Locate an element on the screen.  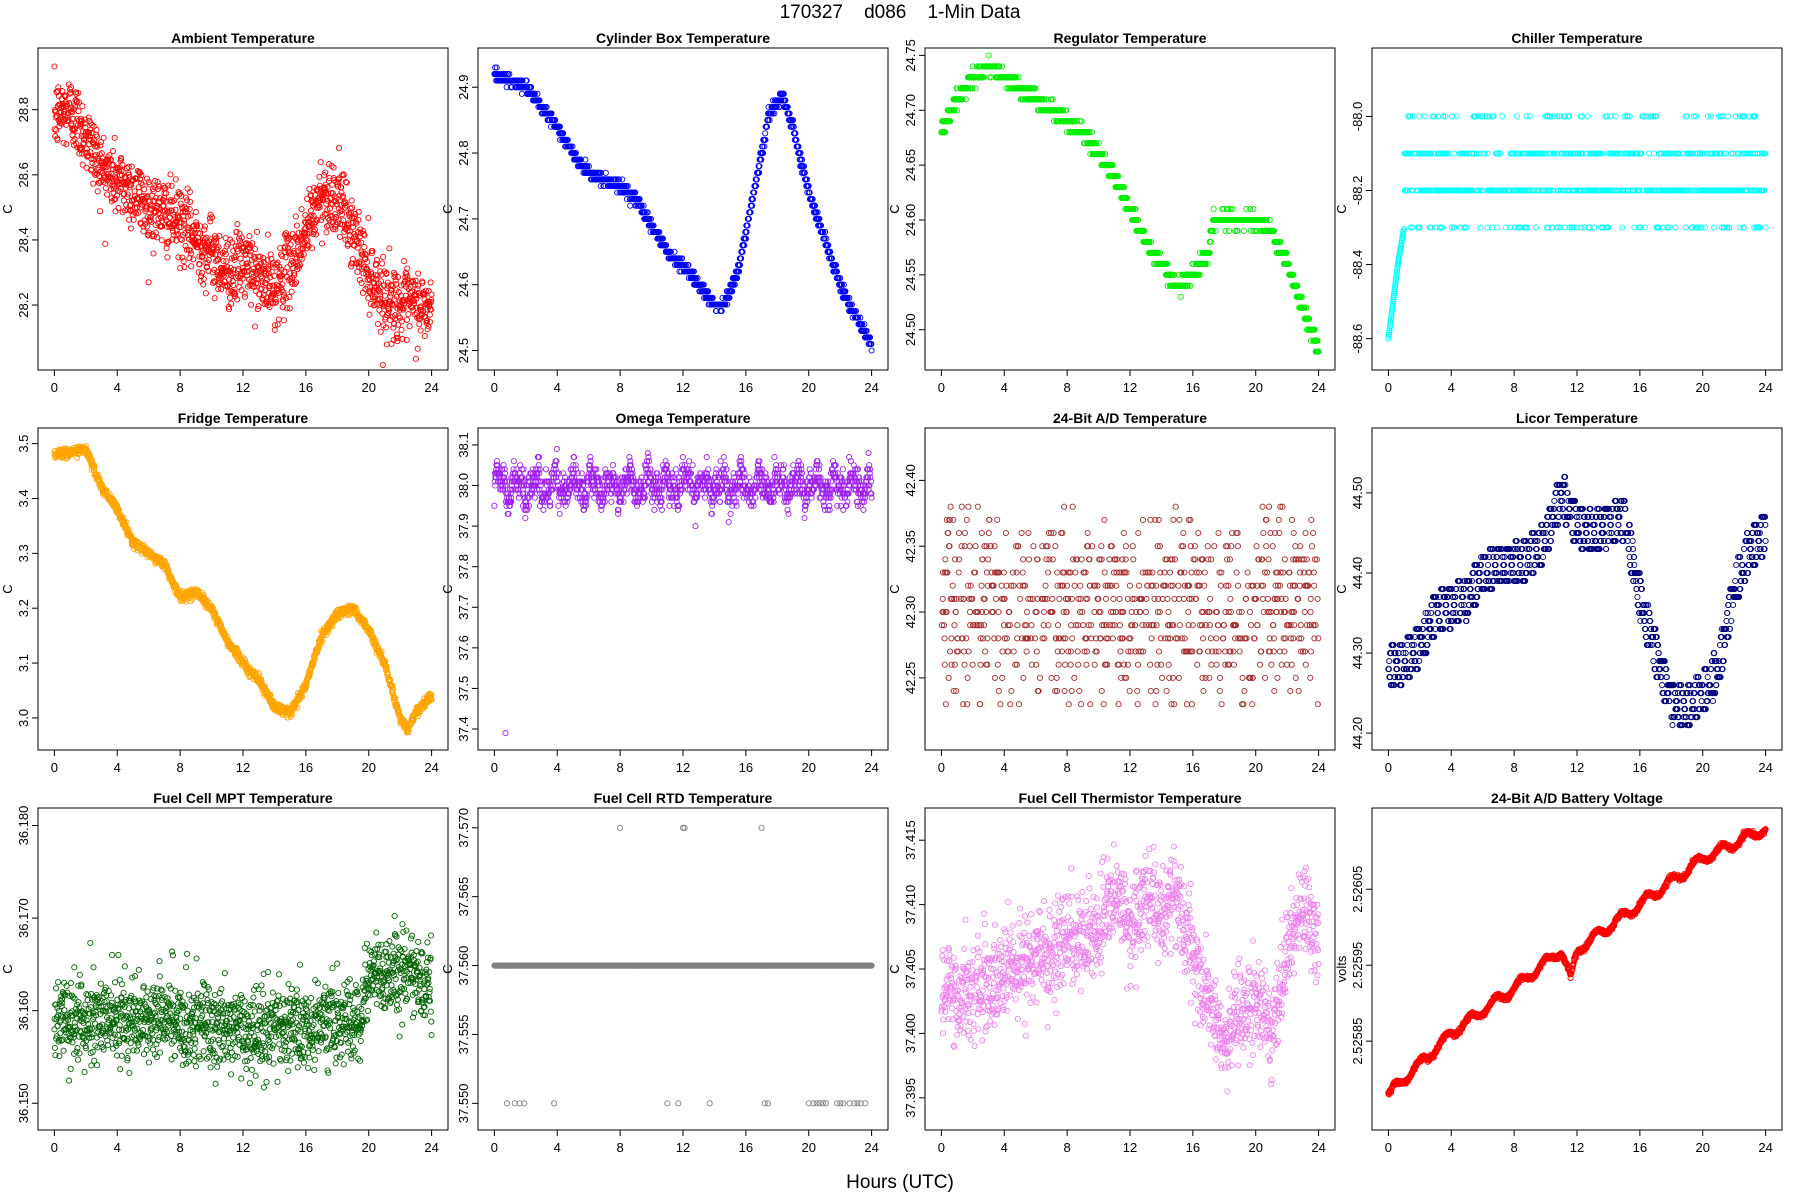
chart-title: Chiller Temperature is located at coordinates (1576, 38).